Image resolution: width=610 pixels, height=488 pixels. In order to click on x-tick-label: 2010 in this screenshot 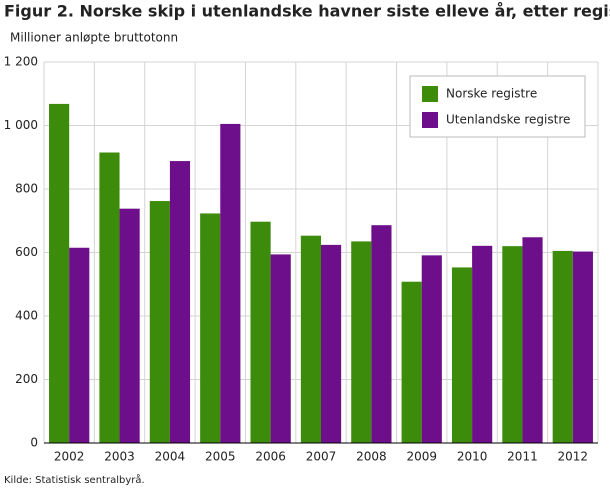, I will do `click(472, 457)`.